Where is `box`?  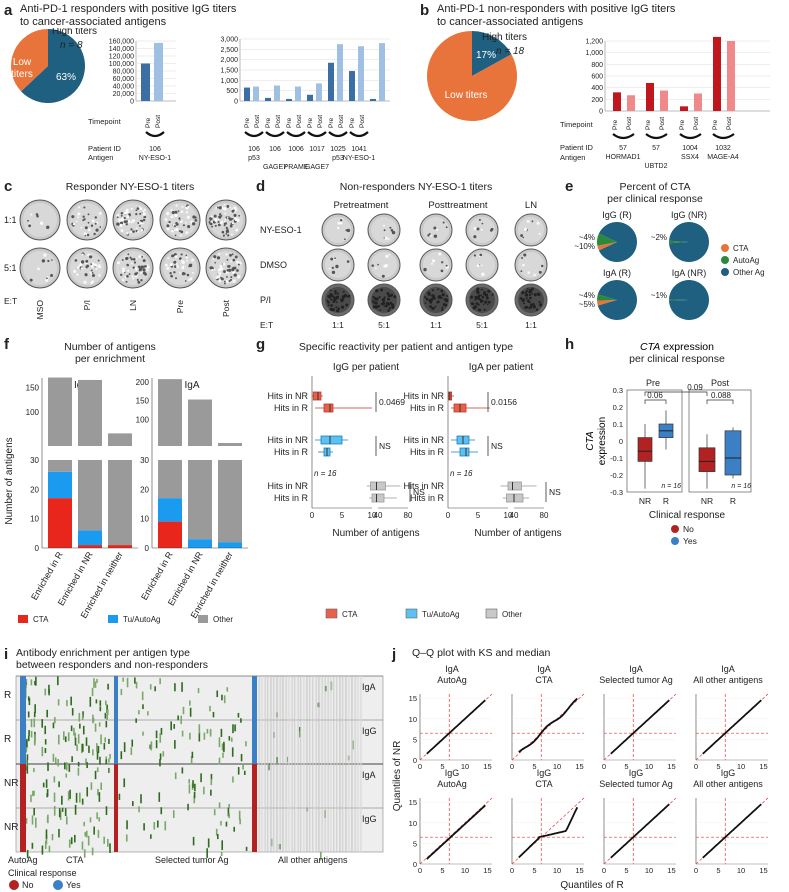 box is located at coordinates (464, 452).